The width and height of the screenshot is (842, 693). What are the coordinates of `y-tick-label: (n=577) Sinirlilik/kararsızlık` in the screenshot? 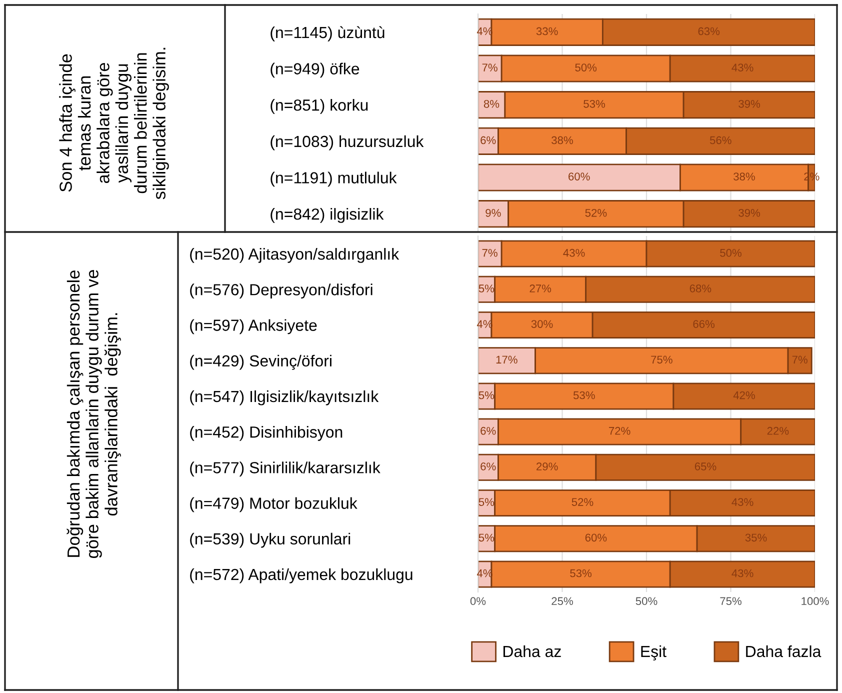 It's located at (285, 469).